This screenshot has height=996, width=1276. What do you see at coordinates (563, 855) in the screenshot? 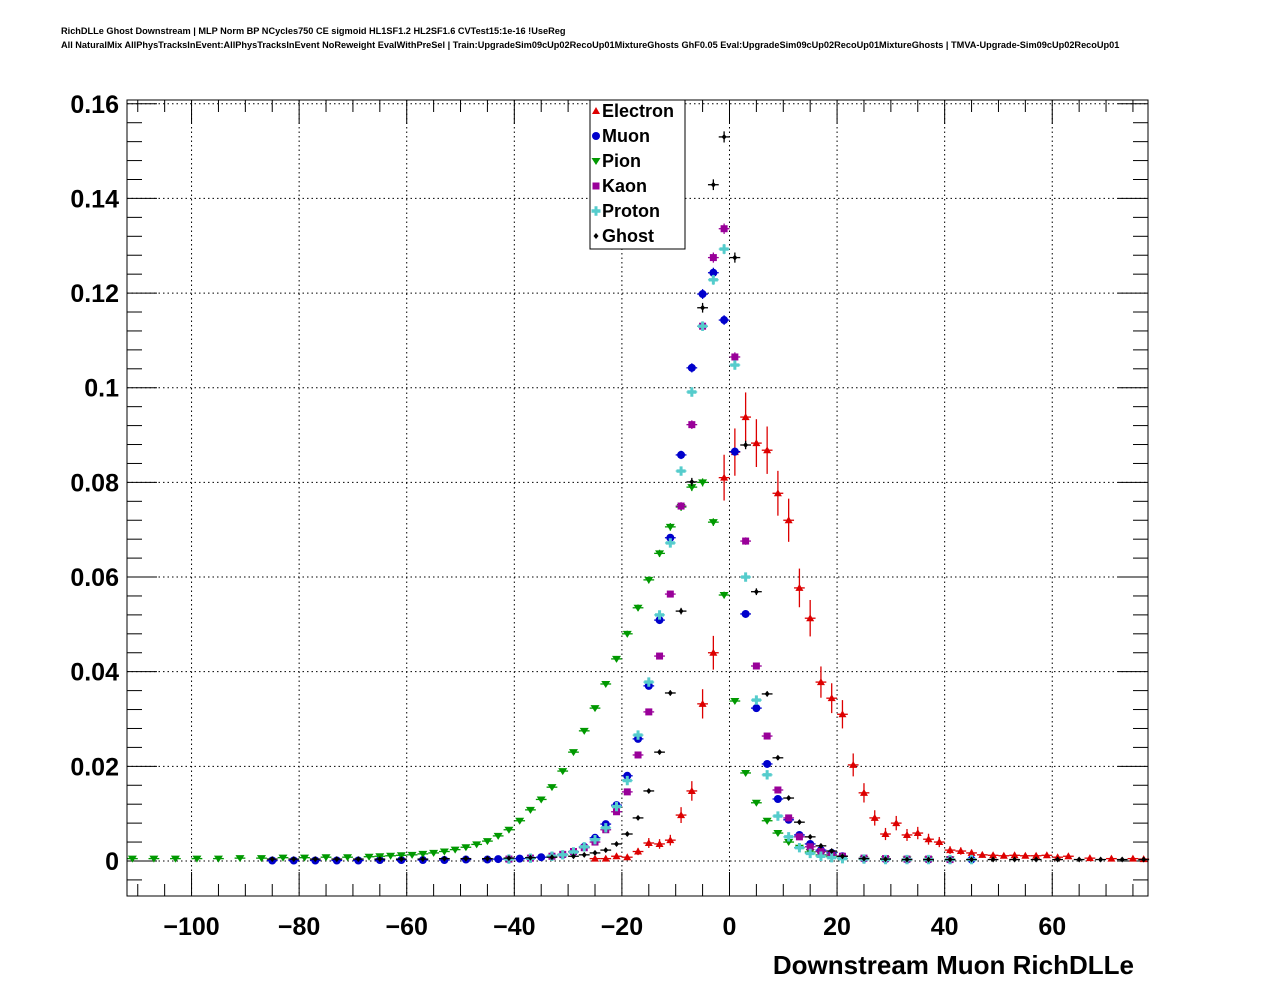
I see `data-point-proton` at bounding box center [563, 855].